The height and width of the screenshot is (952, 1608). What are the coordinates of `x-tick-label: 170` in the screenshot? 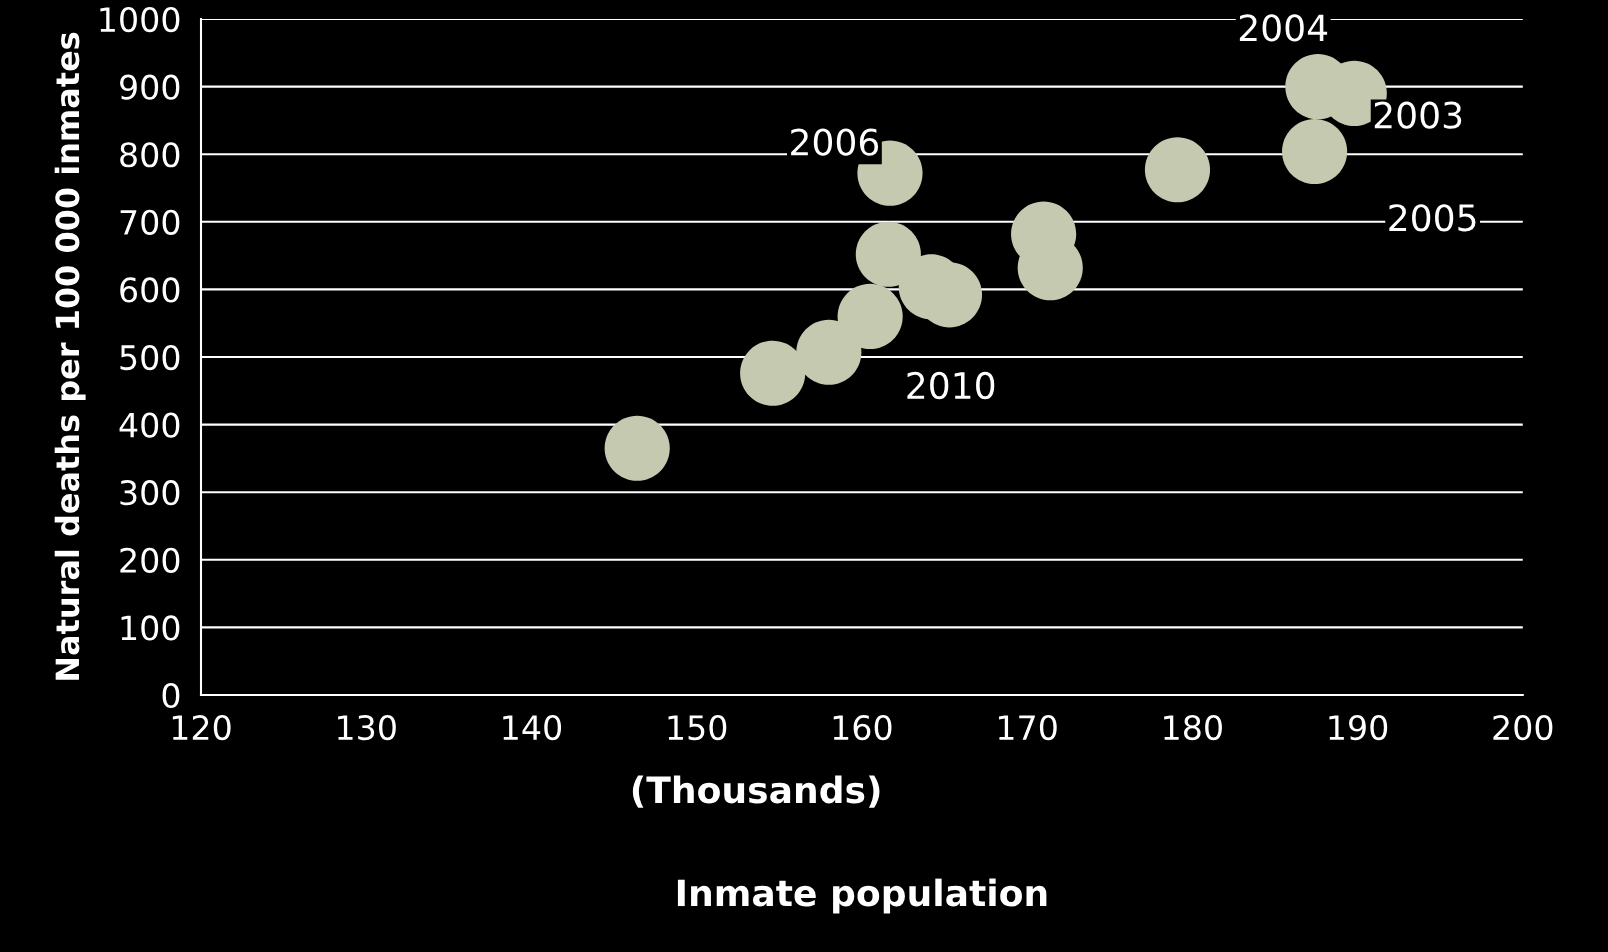 It's located at (1027, 727).